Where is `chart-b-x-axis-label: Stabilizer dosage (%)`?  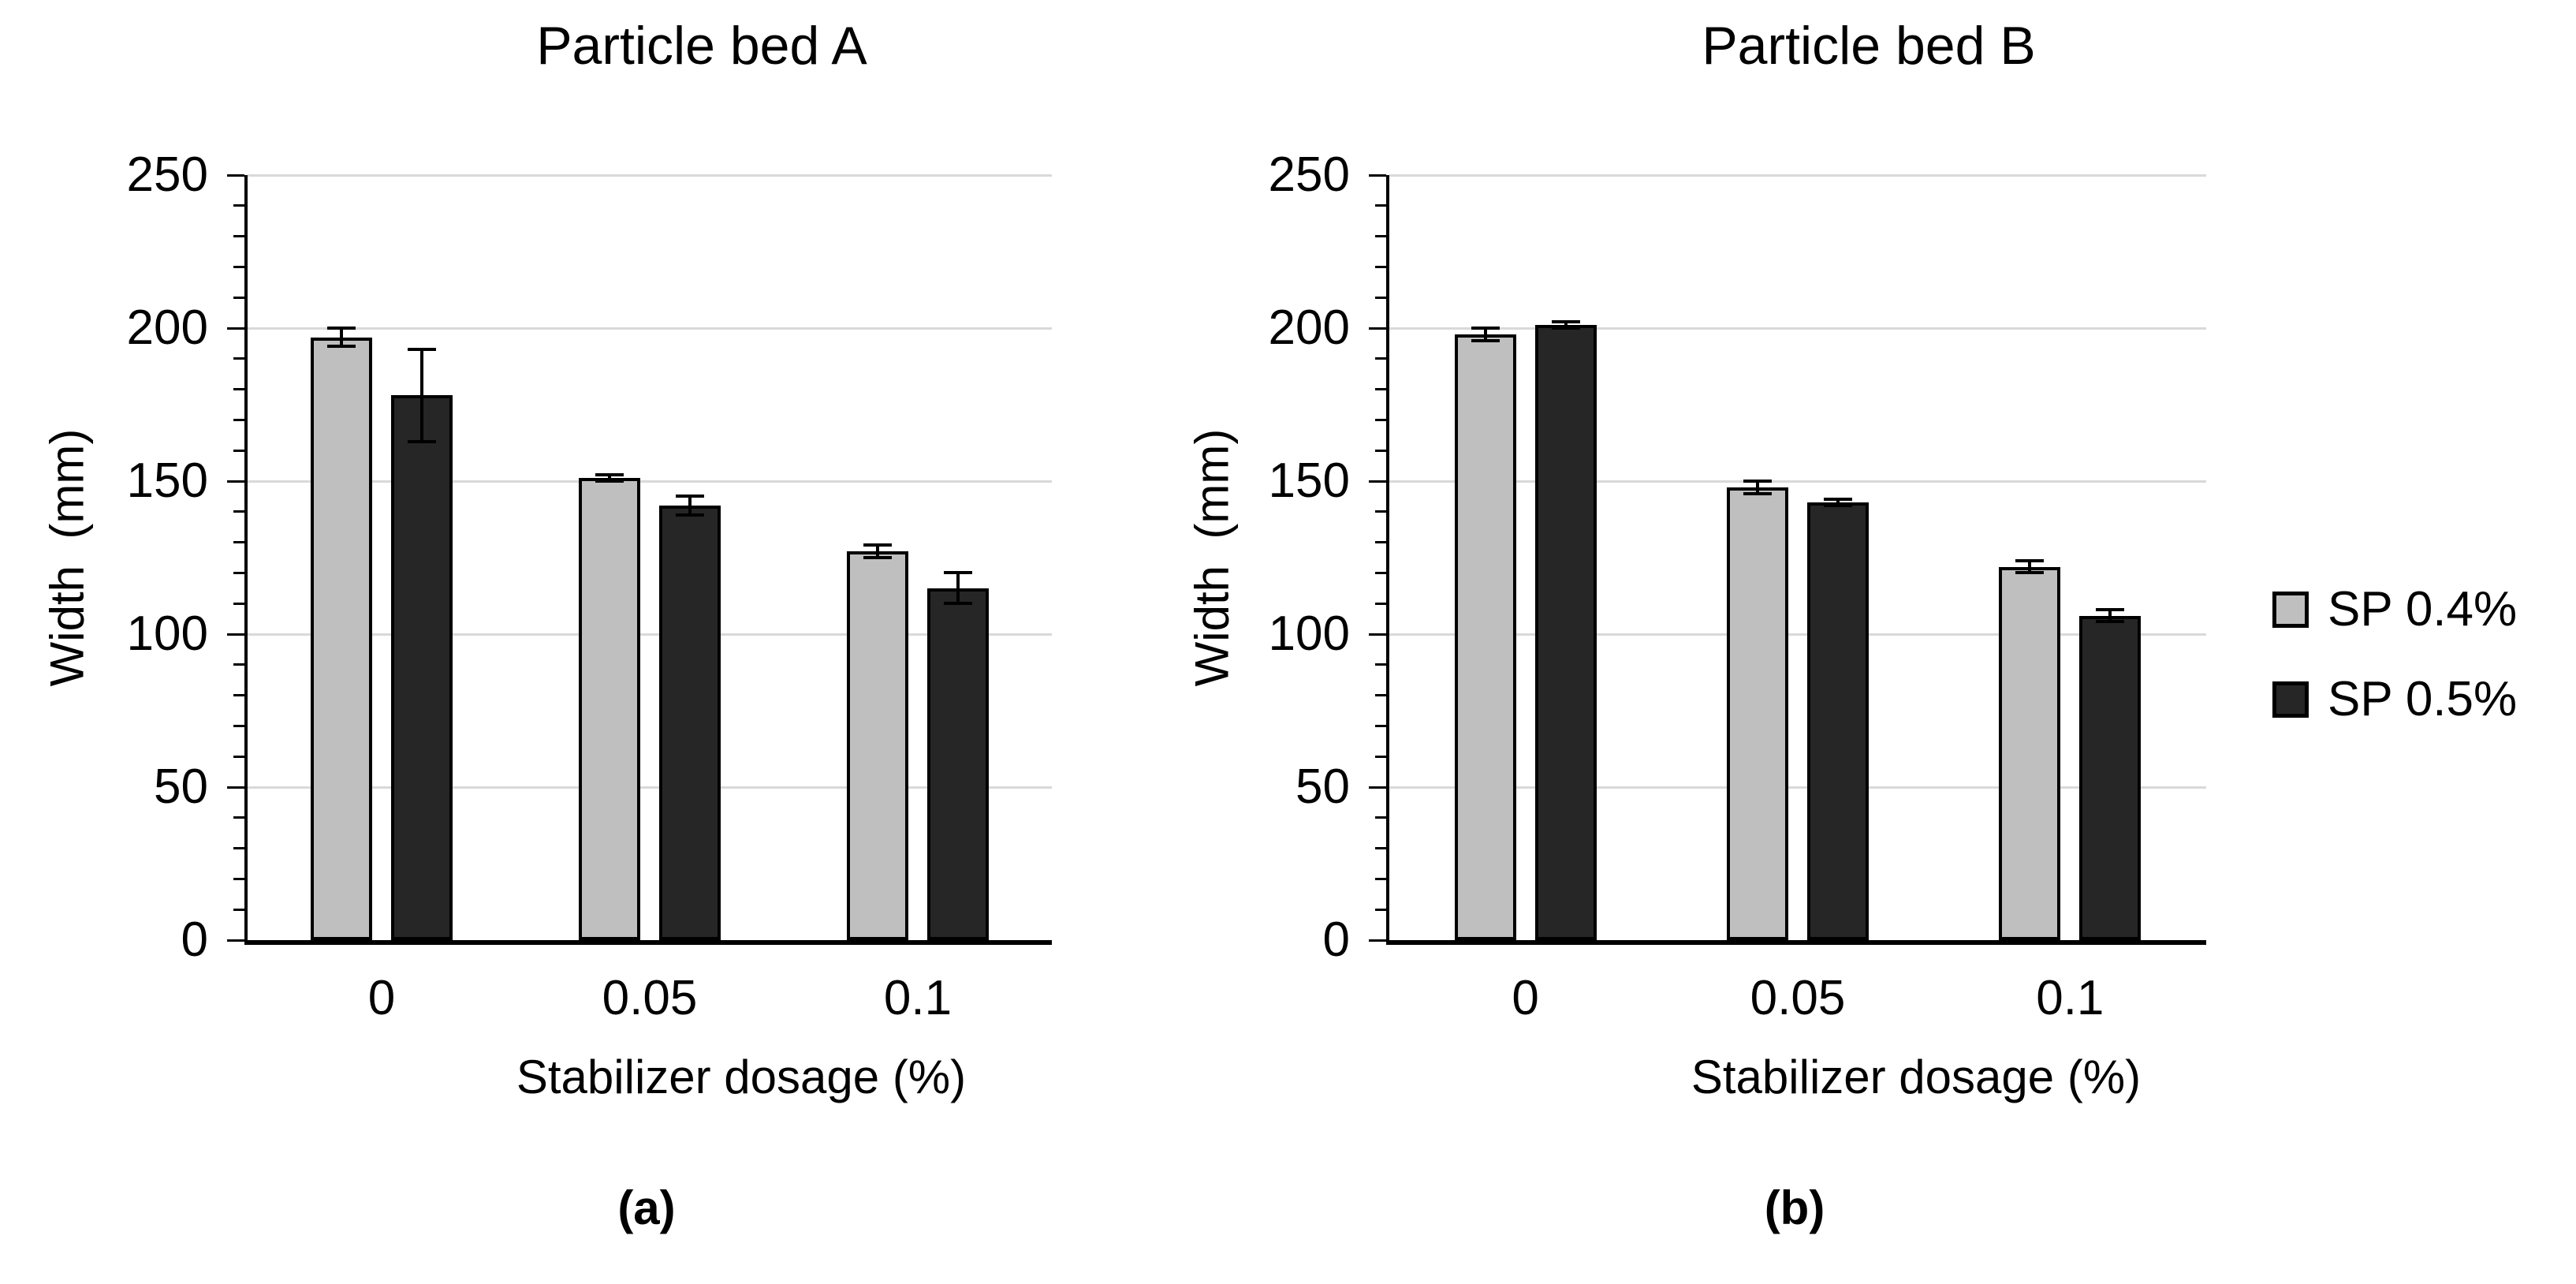
chart-b-x-axis-label: Stabilizer dosage (%) is located at coordinates (1917, 1077).